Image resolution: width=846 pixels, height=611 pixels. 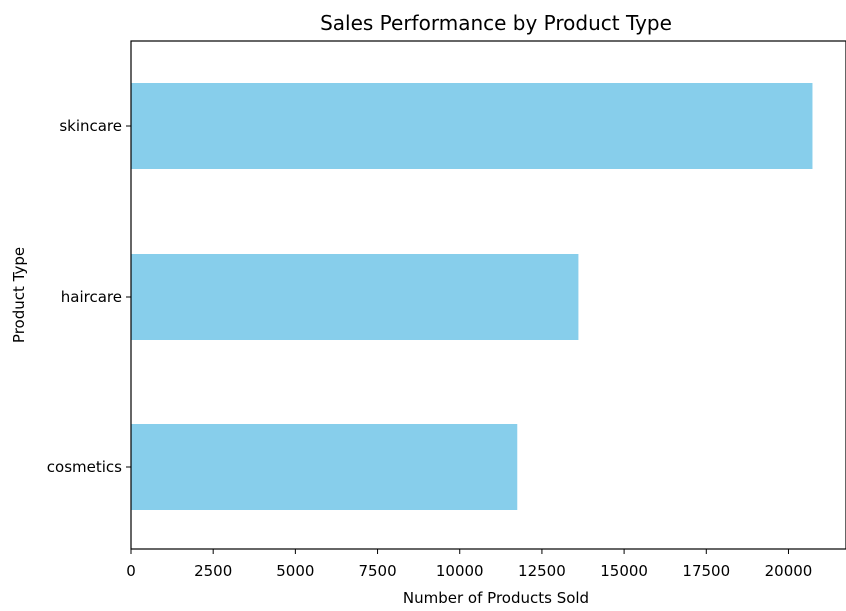 What do you see at coordinates (90, 126) in the screenshot?
I see `y-tick-label: skincare` at bounding box center [90, 126].